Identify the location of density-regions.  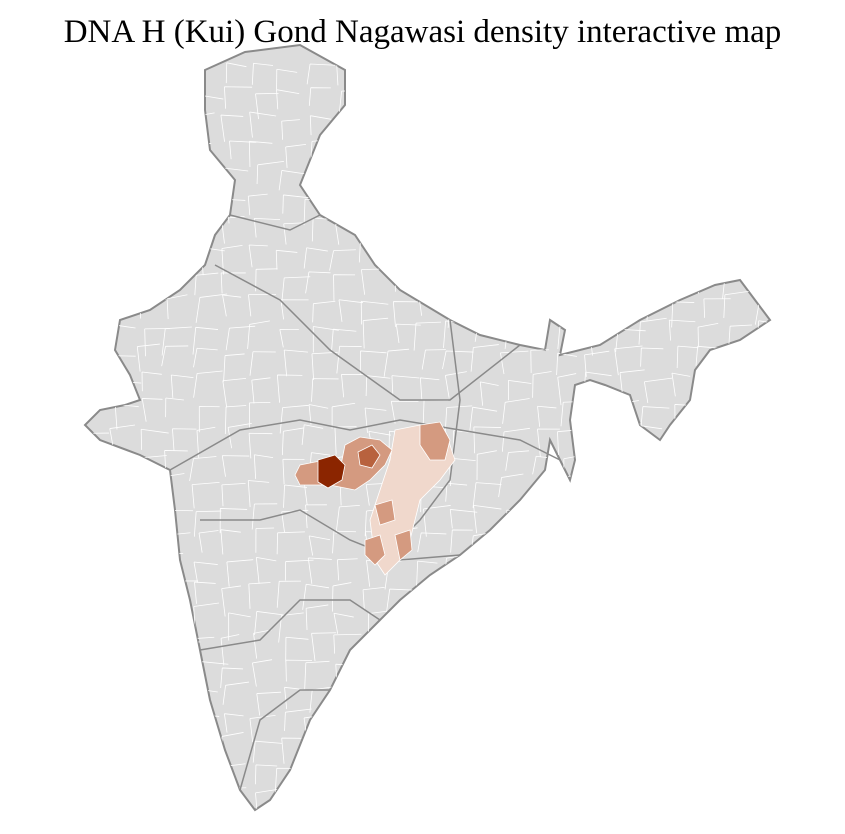
(375, 498).